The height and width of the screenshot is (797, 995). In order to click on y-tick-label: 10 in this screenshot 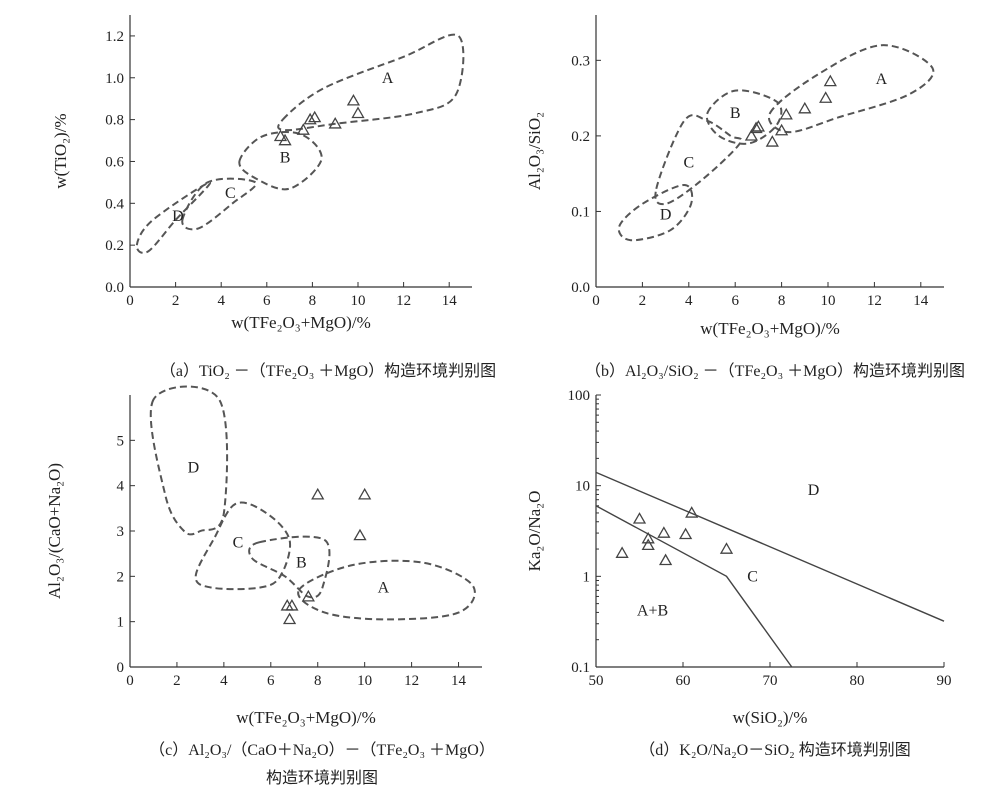, I will do `click(582, 487)`.